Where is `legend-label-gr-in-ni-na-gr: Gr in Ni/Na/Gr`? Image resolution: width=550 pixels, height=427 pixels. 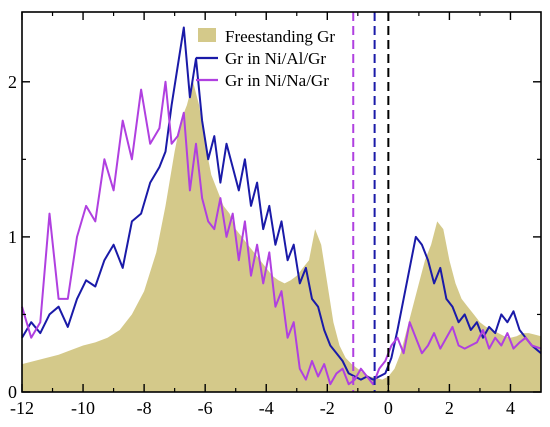 legend-label-gr-in-ni-na-gr: Gr in Ni/Na/Gr is located at coordinates (277, 80).